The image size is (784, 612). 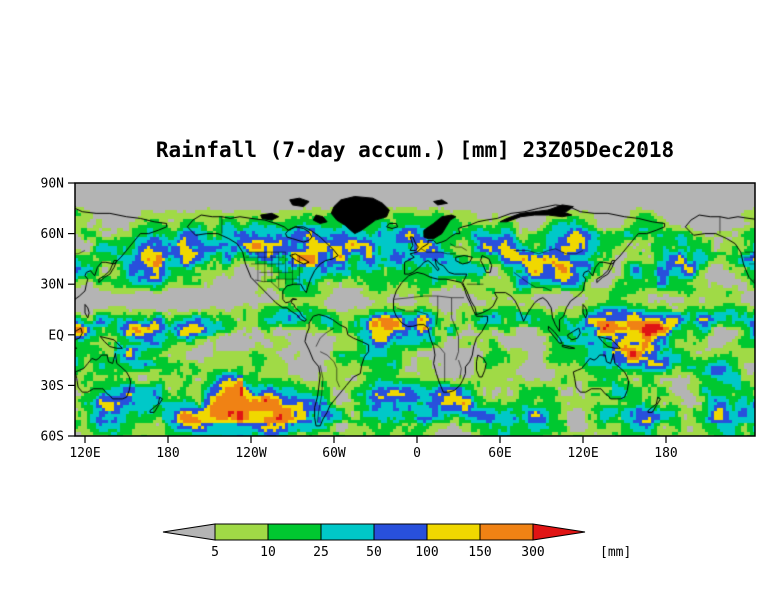 I want to click on colorbar-label: 10, so click(x=268, y=552).